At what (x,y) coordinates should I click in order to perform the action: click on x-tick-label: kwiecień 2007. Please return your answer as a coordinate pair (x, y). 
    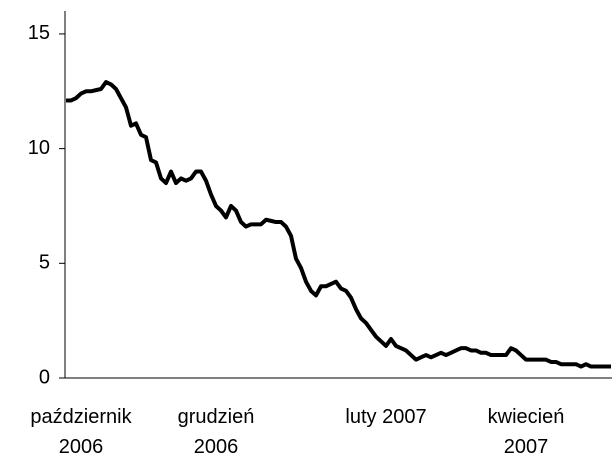
    Looking at the image, I should click on (526, 432).